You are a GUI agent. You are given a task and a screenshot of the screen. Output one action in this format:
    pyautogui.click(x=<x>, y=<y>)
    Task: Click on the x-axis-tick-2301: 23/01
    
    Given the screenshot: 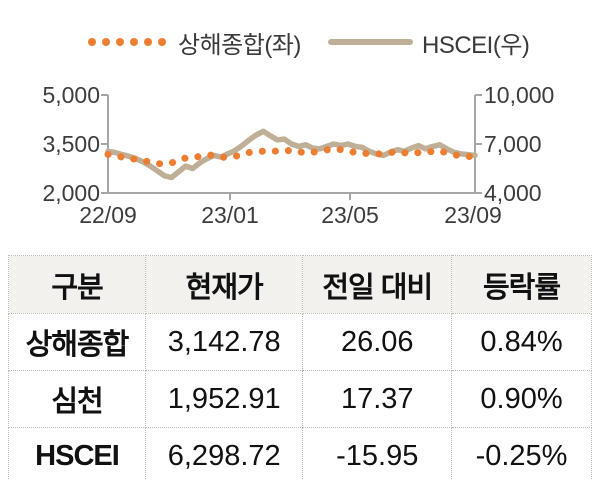 What is the action you would take?
    pyautogui.click(x=230, y=215)
    